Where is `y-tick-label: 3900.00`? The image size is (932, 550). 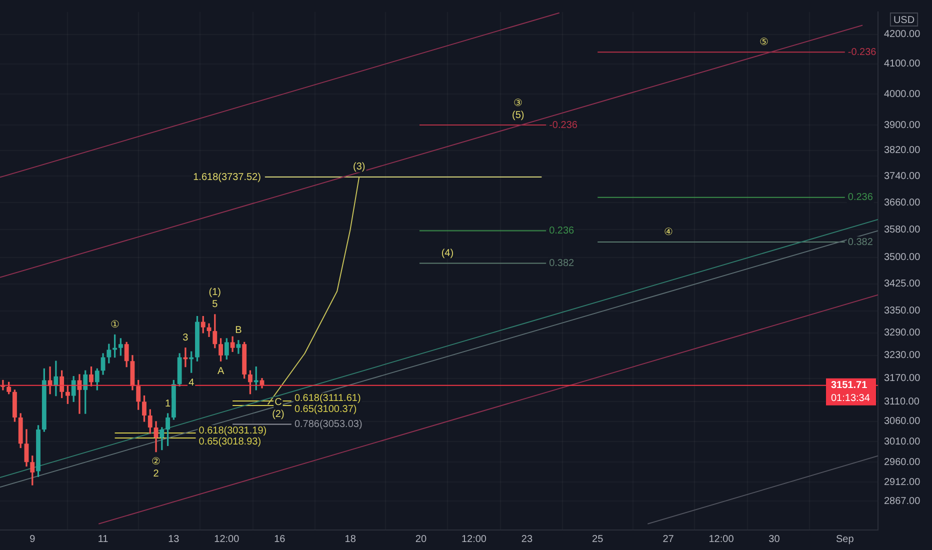
y-tick-label: 3900.00 is located at coordinates (902, 125).